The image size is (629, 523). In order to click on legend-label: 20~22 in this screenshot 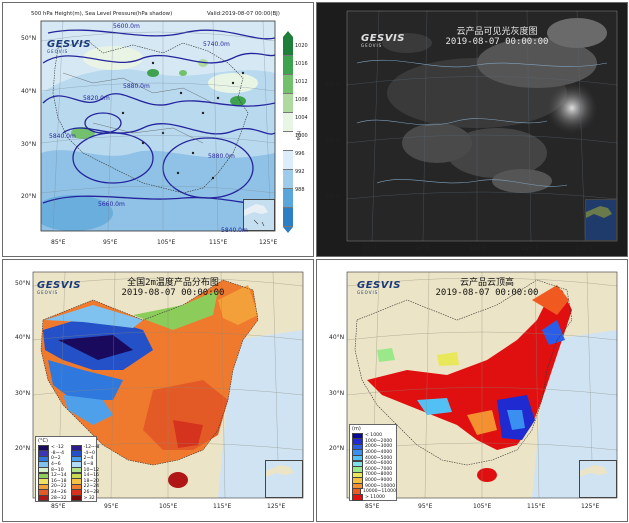, I will do `click(59, 487)`.